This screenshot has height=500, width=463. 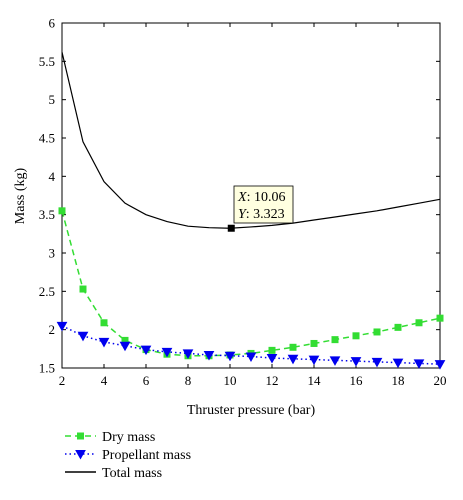 I want to click on x-tick-label: 18, so click(x=398, y=380).